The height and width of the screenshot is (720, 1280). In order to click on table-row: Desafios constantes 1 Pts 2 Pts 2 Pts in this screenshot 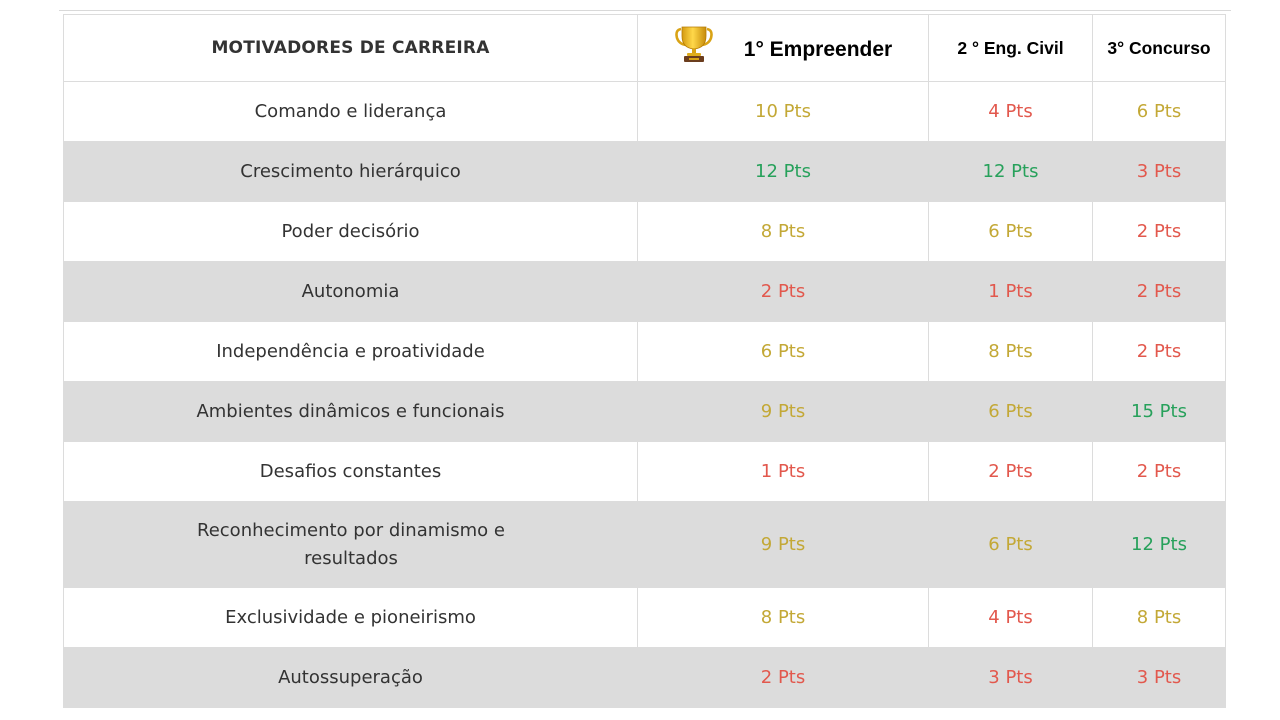, I will do `click(644, 471)`.